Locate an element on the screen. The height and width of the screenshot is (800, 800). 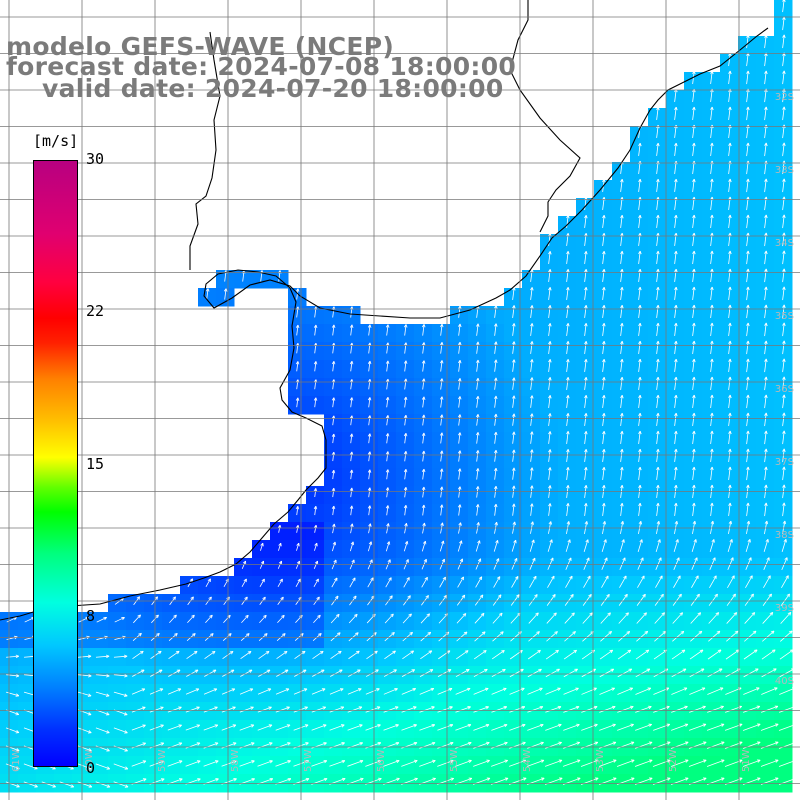
lat-label: 38S is located at coordinates (784, 535).